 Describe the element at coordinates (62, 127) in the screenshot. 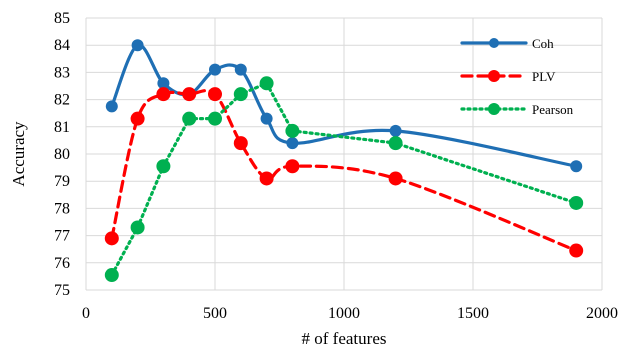

I see `y-tick-label: 81` at that location.